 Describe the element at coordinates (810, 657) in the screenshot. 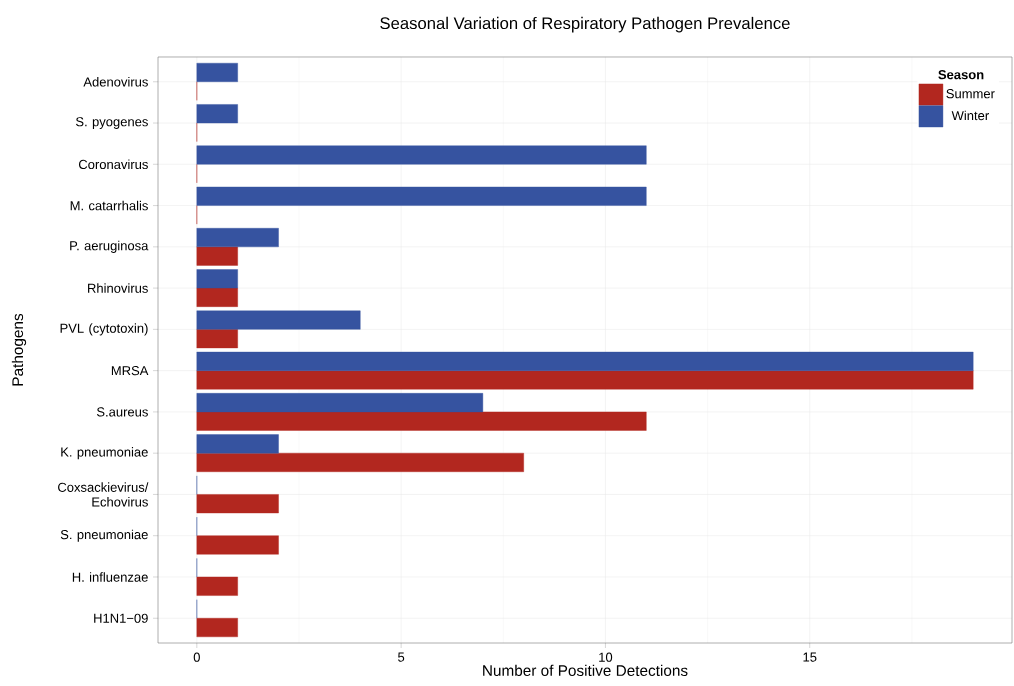

I see `x-tick-label: 15` at that location.